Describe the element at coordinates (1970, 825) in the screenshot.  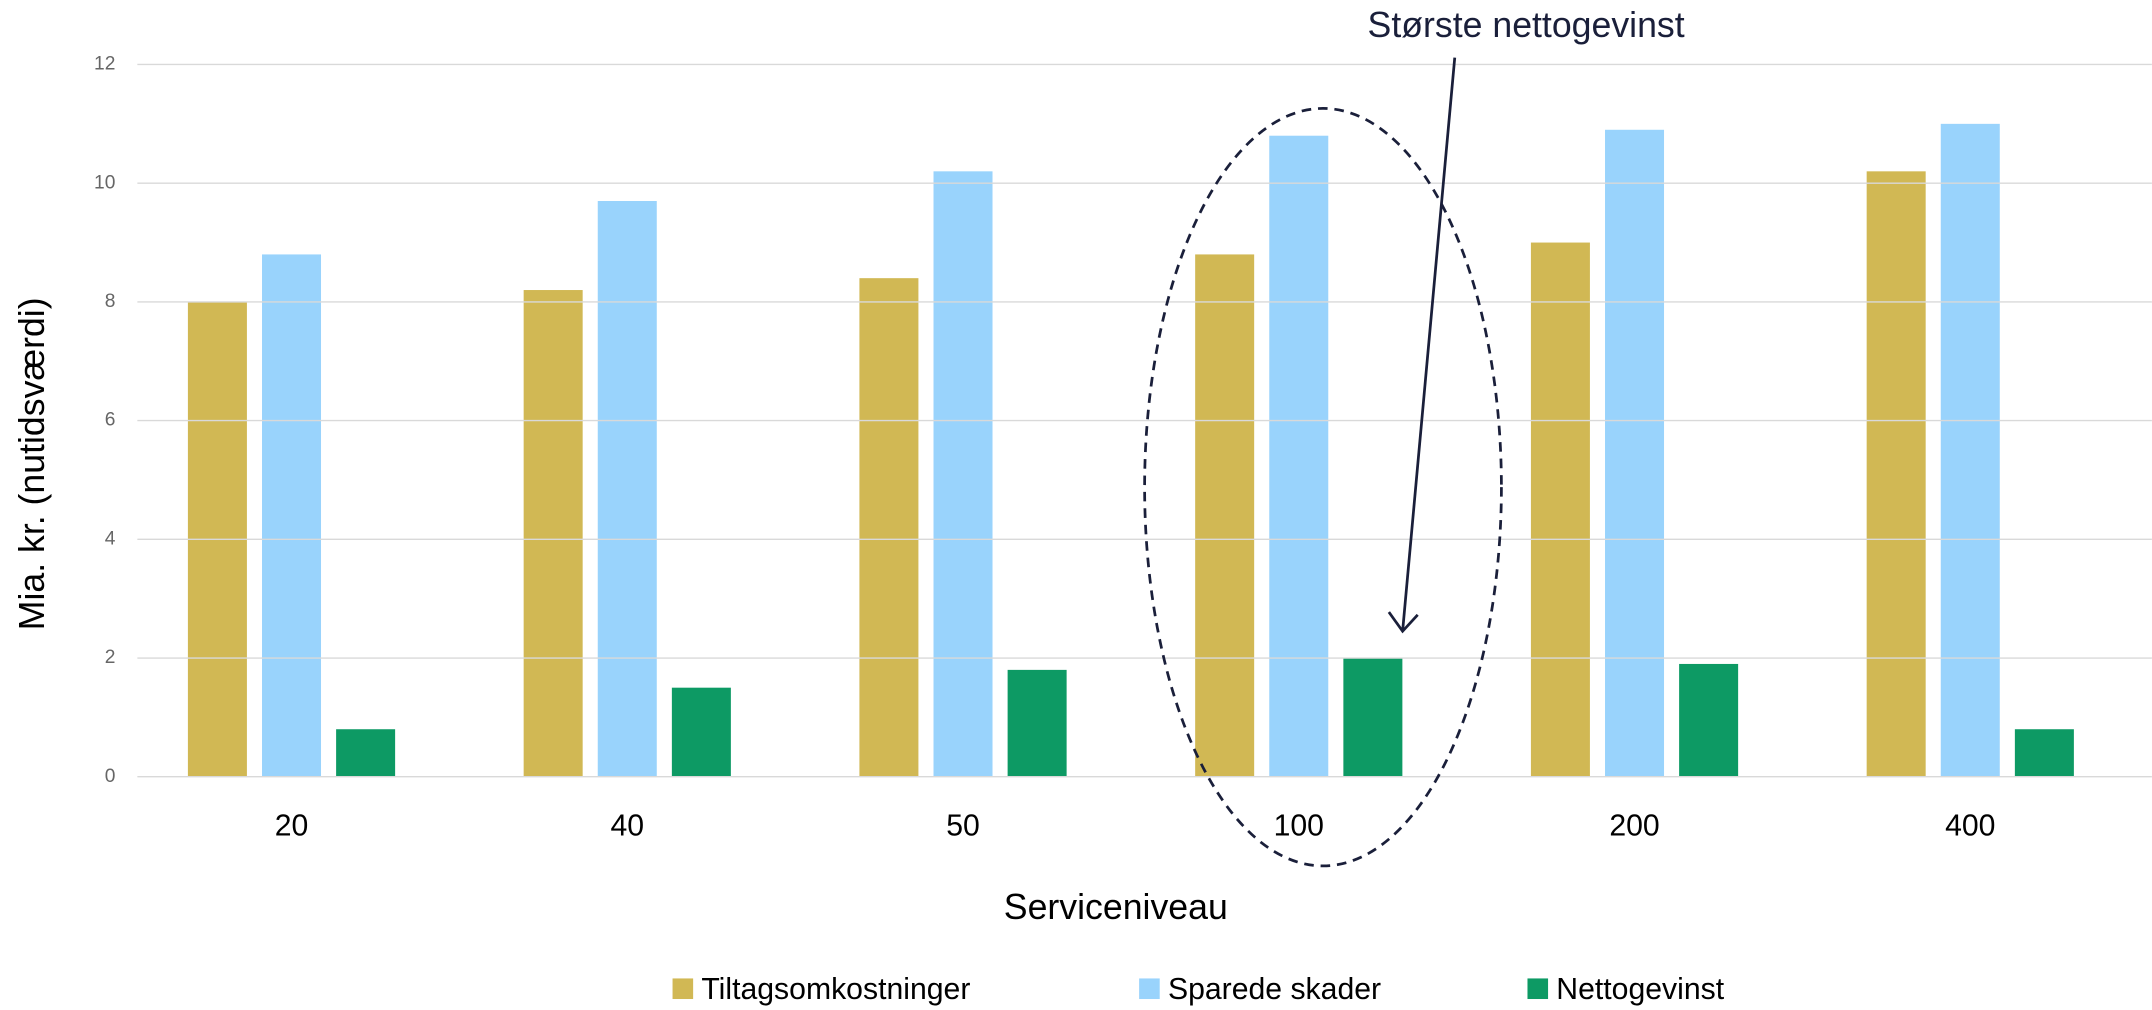
I see `x-tick-label: 400` at that location.